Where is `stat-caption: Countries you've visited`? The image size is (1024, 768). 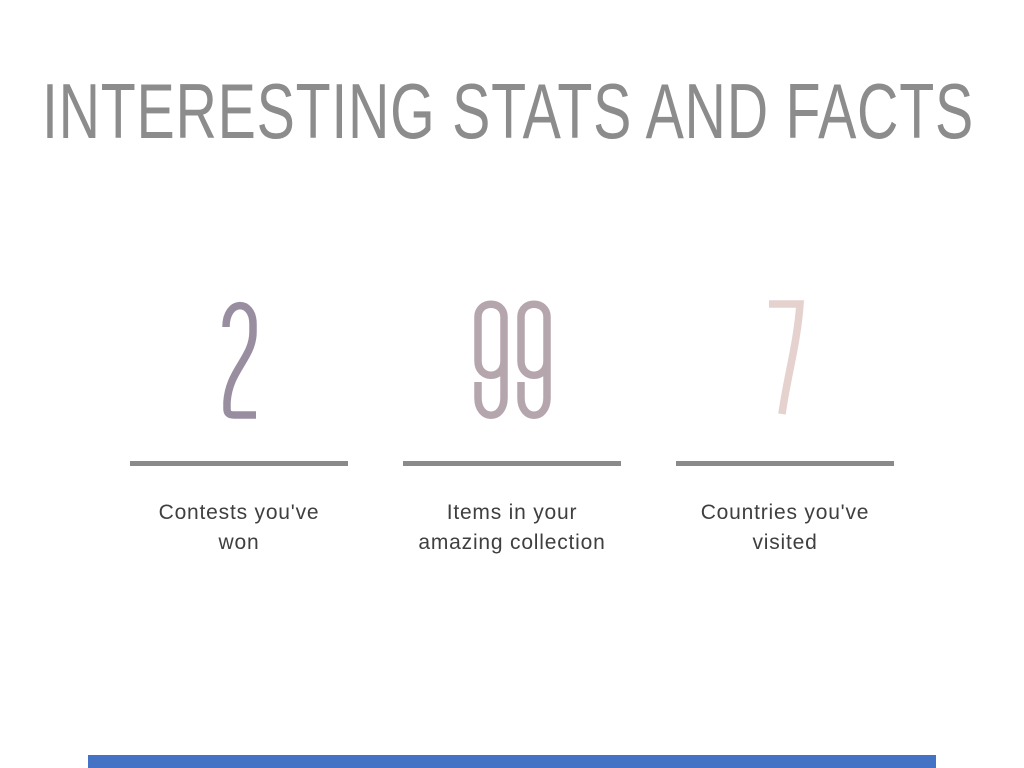
stat-caption: Countries you've visited is located at coordinates (785, 528).